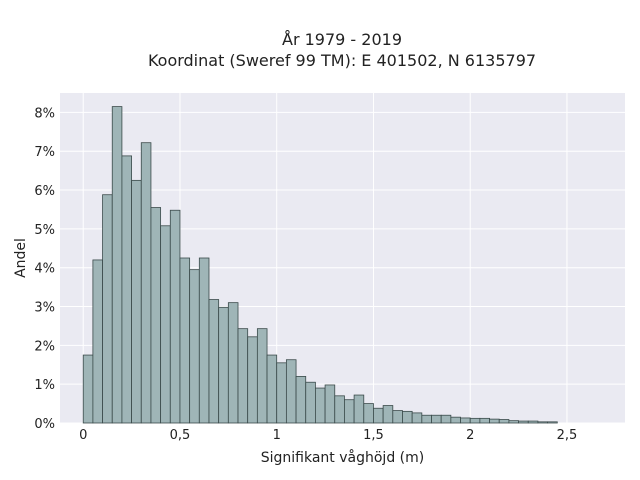  What do you see at coordinates (342, 39) in the screenshot?
I see `chart-title: År 1979 - 2019` at bounding box center [342, 39].